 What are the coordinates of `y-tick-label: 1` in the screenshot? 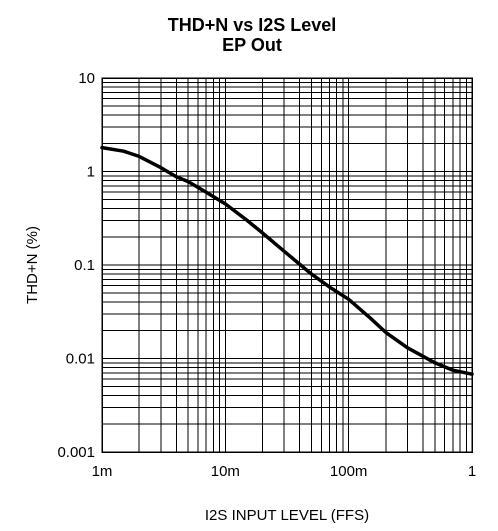 It's located at (91, 172).